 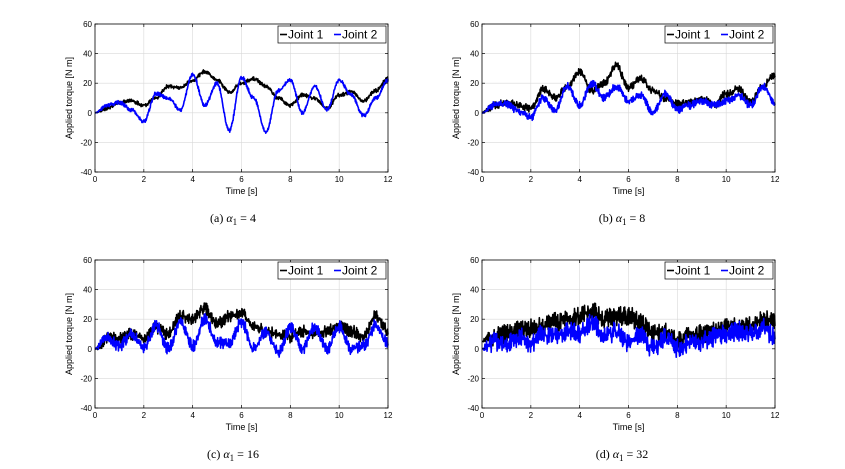 I want to click on panel-caption: (d) α1 = 32, so click(x=622, y=455).